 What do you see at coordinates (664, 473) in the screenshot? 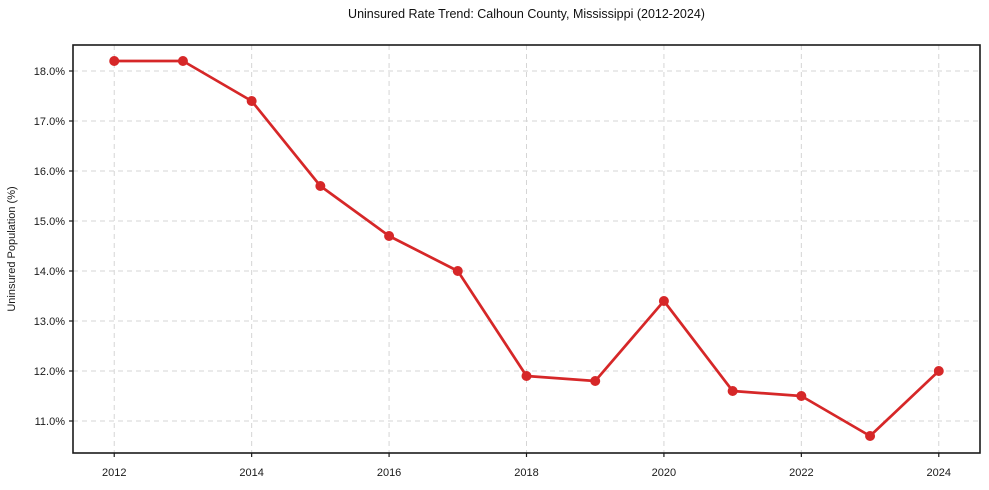
I see `x-tick-label: 2020` at bounding box center [664, 473].